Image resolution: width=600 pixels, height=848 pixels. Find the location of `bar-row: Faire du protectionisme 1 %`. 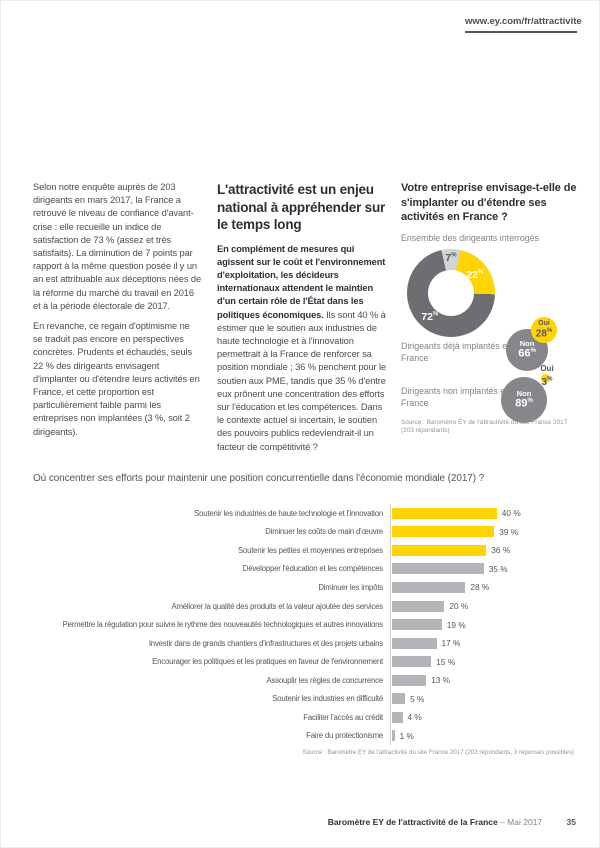

bar-row: Faire du protectionisme 1 % is located at coordinates (308, 736).